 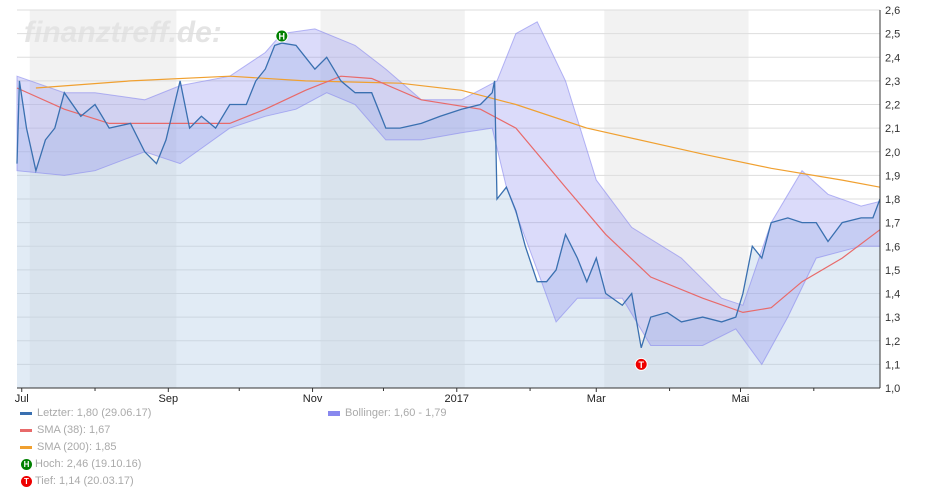 I want to click on y-tick-label: 2,1, so click(x=892, y=129).